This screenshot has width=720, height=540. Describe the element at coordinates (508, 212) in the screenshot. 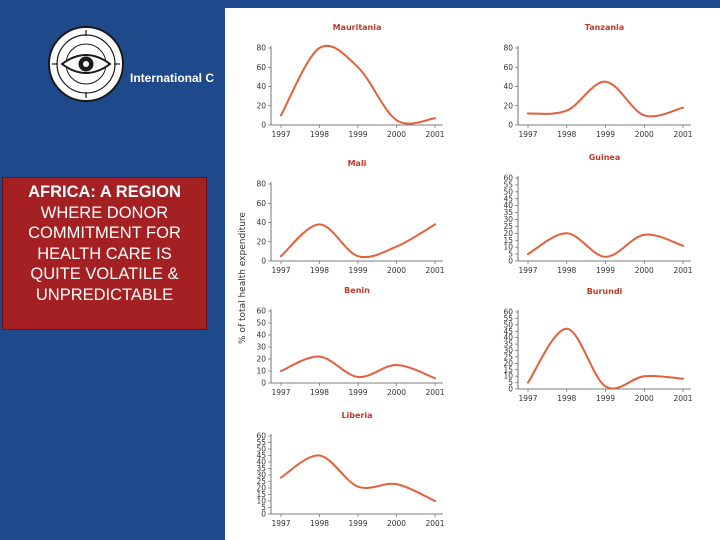

I see `guinea-y-tick-label: 35` at that location.